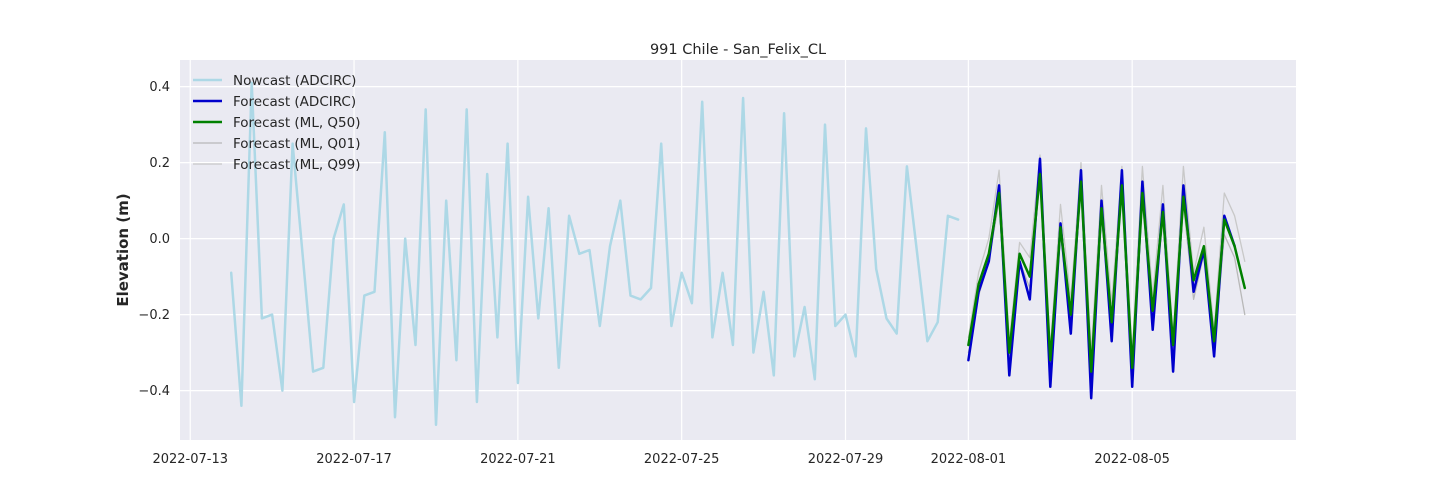  What do you see at coordinates (297, 144) in the screenshot?
I see `legend-label-forecast-ml-q01: Forecast (ML, Q01)` at bounding box center [297, 144].